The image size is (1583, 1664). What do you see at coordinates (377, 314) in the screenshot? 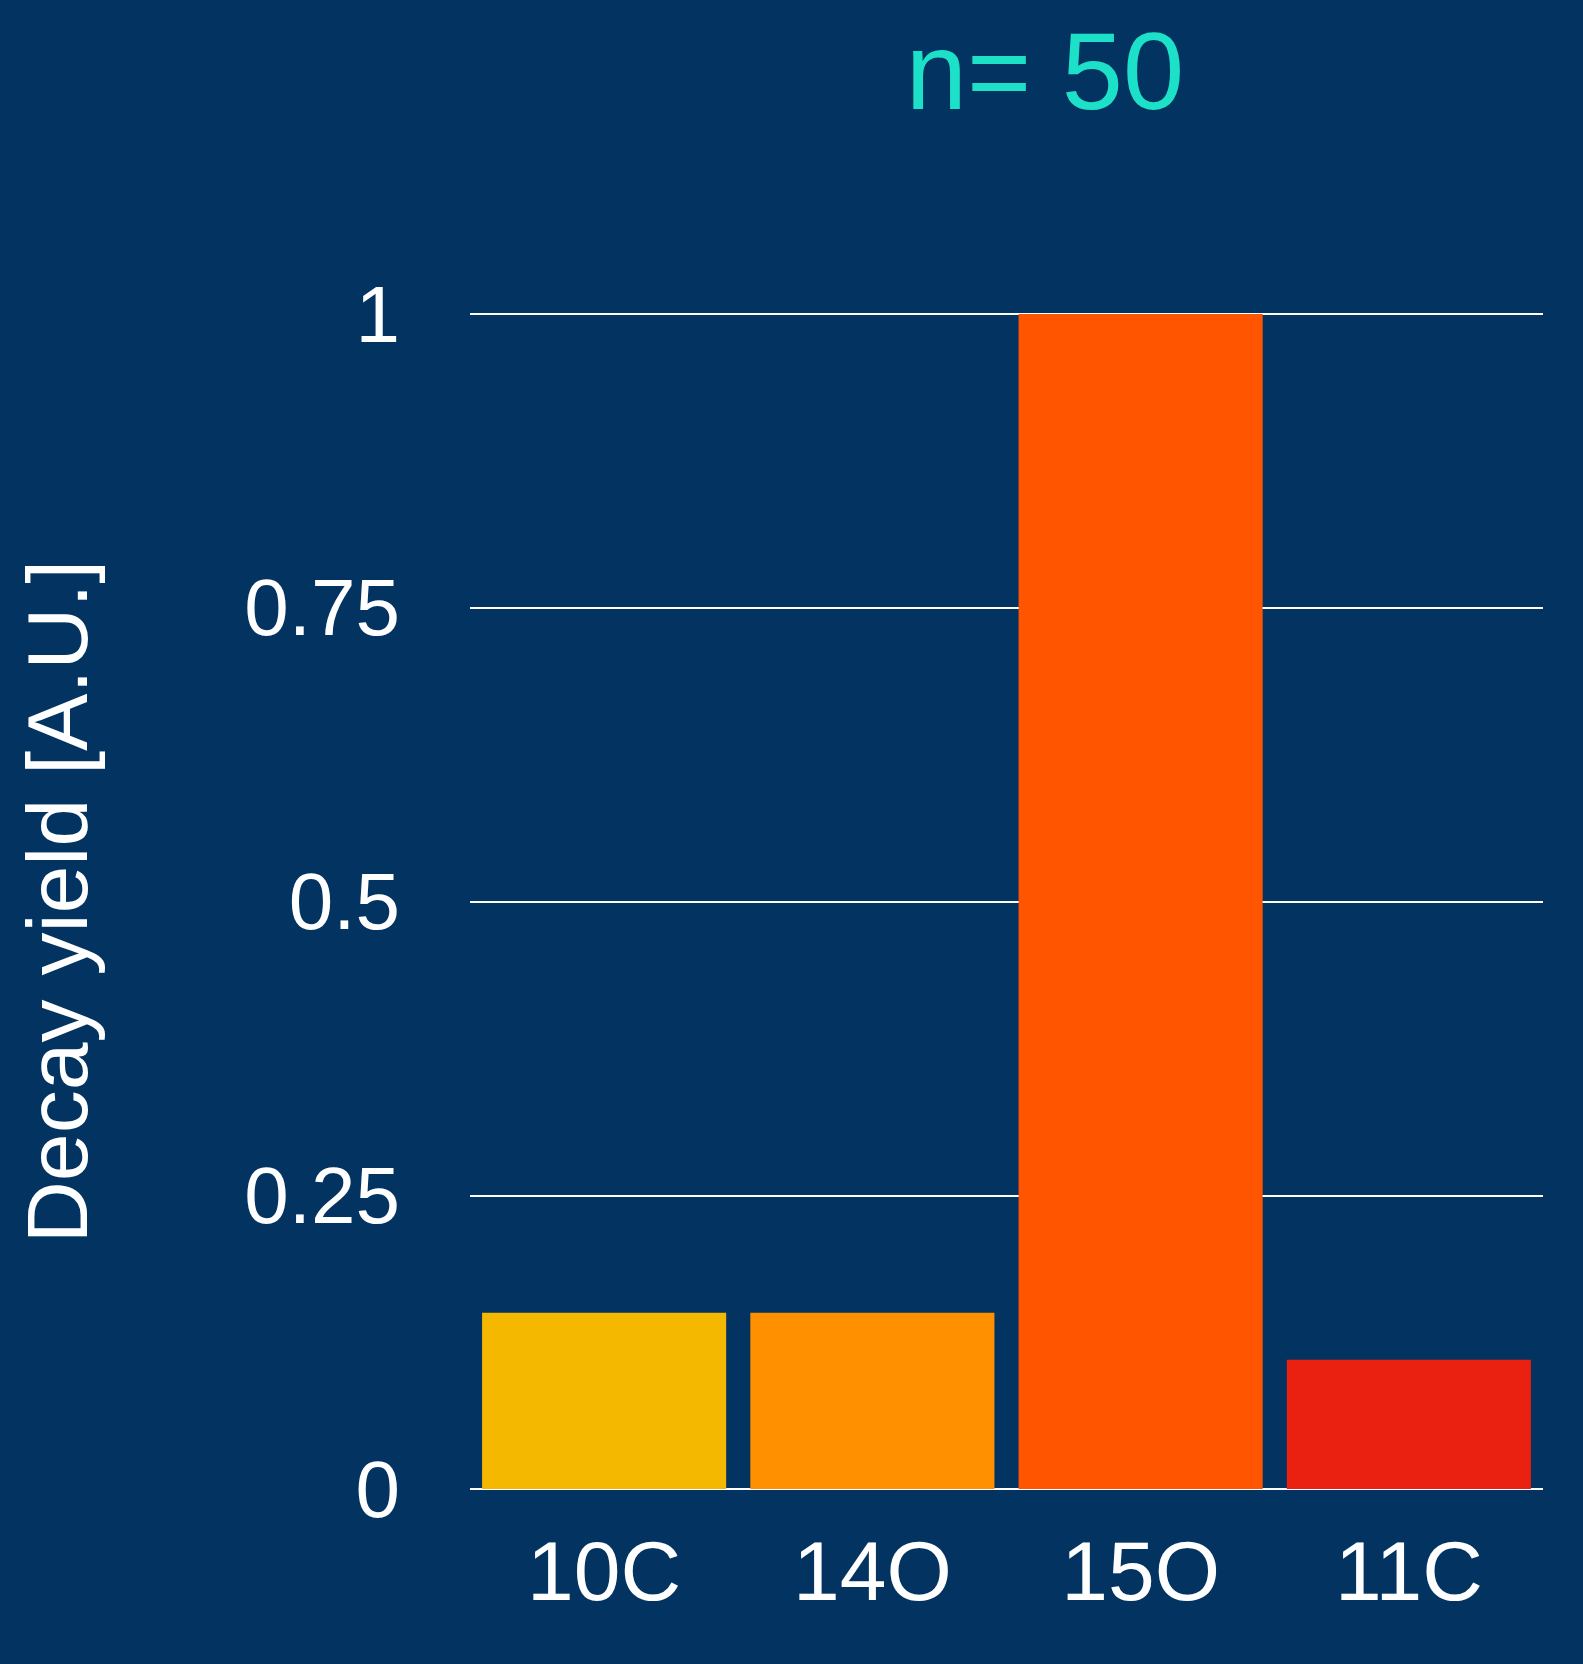
I see `y-tick-label: 1` at bounding box center [377, 314].